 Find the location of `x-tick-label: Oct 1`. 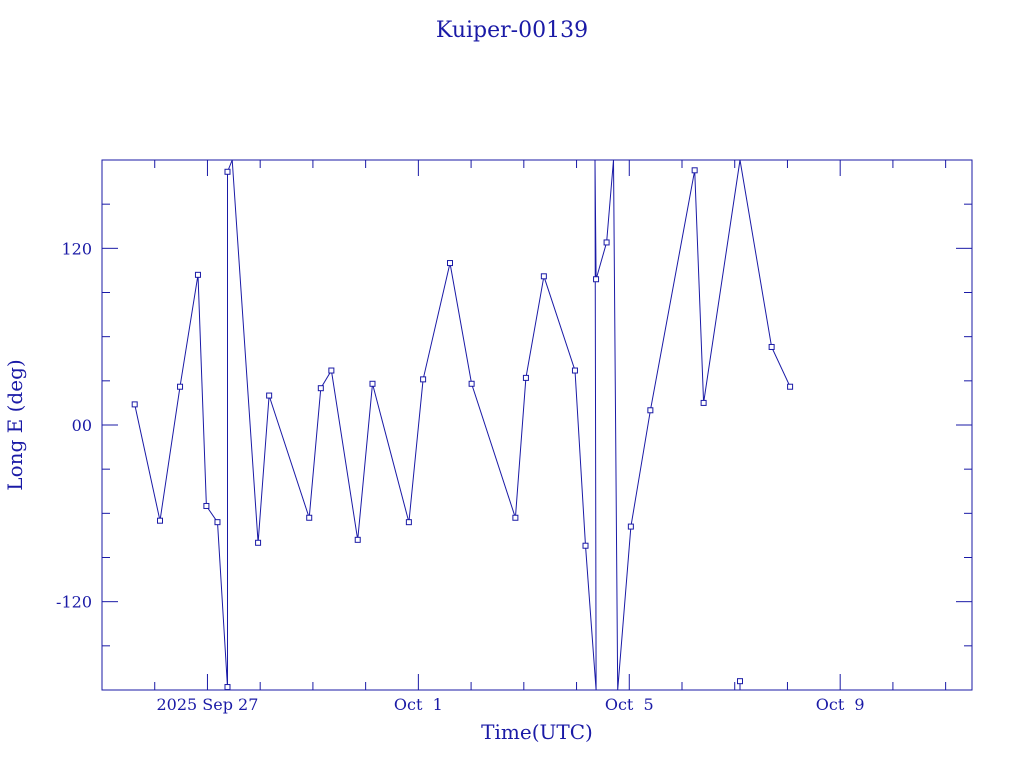

x-tick-label: Oct 1 is located at coordinates (418, 704).